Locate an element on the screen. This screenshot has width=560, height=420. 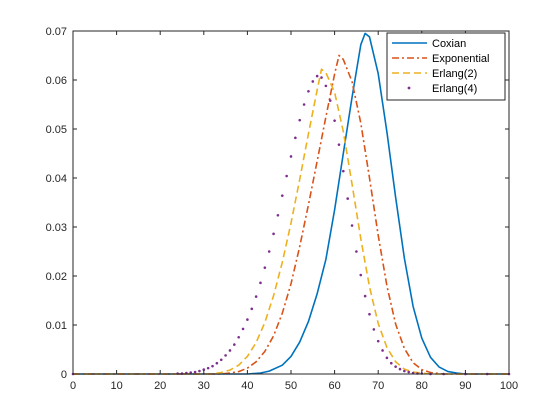
x-tick-label: 100 is located at coordinates (509, 386).